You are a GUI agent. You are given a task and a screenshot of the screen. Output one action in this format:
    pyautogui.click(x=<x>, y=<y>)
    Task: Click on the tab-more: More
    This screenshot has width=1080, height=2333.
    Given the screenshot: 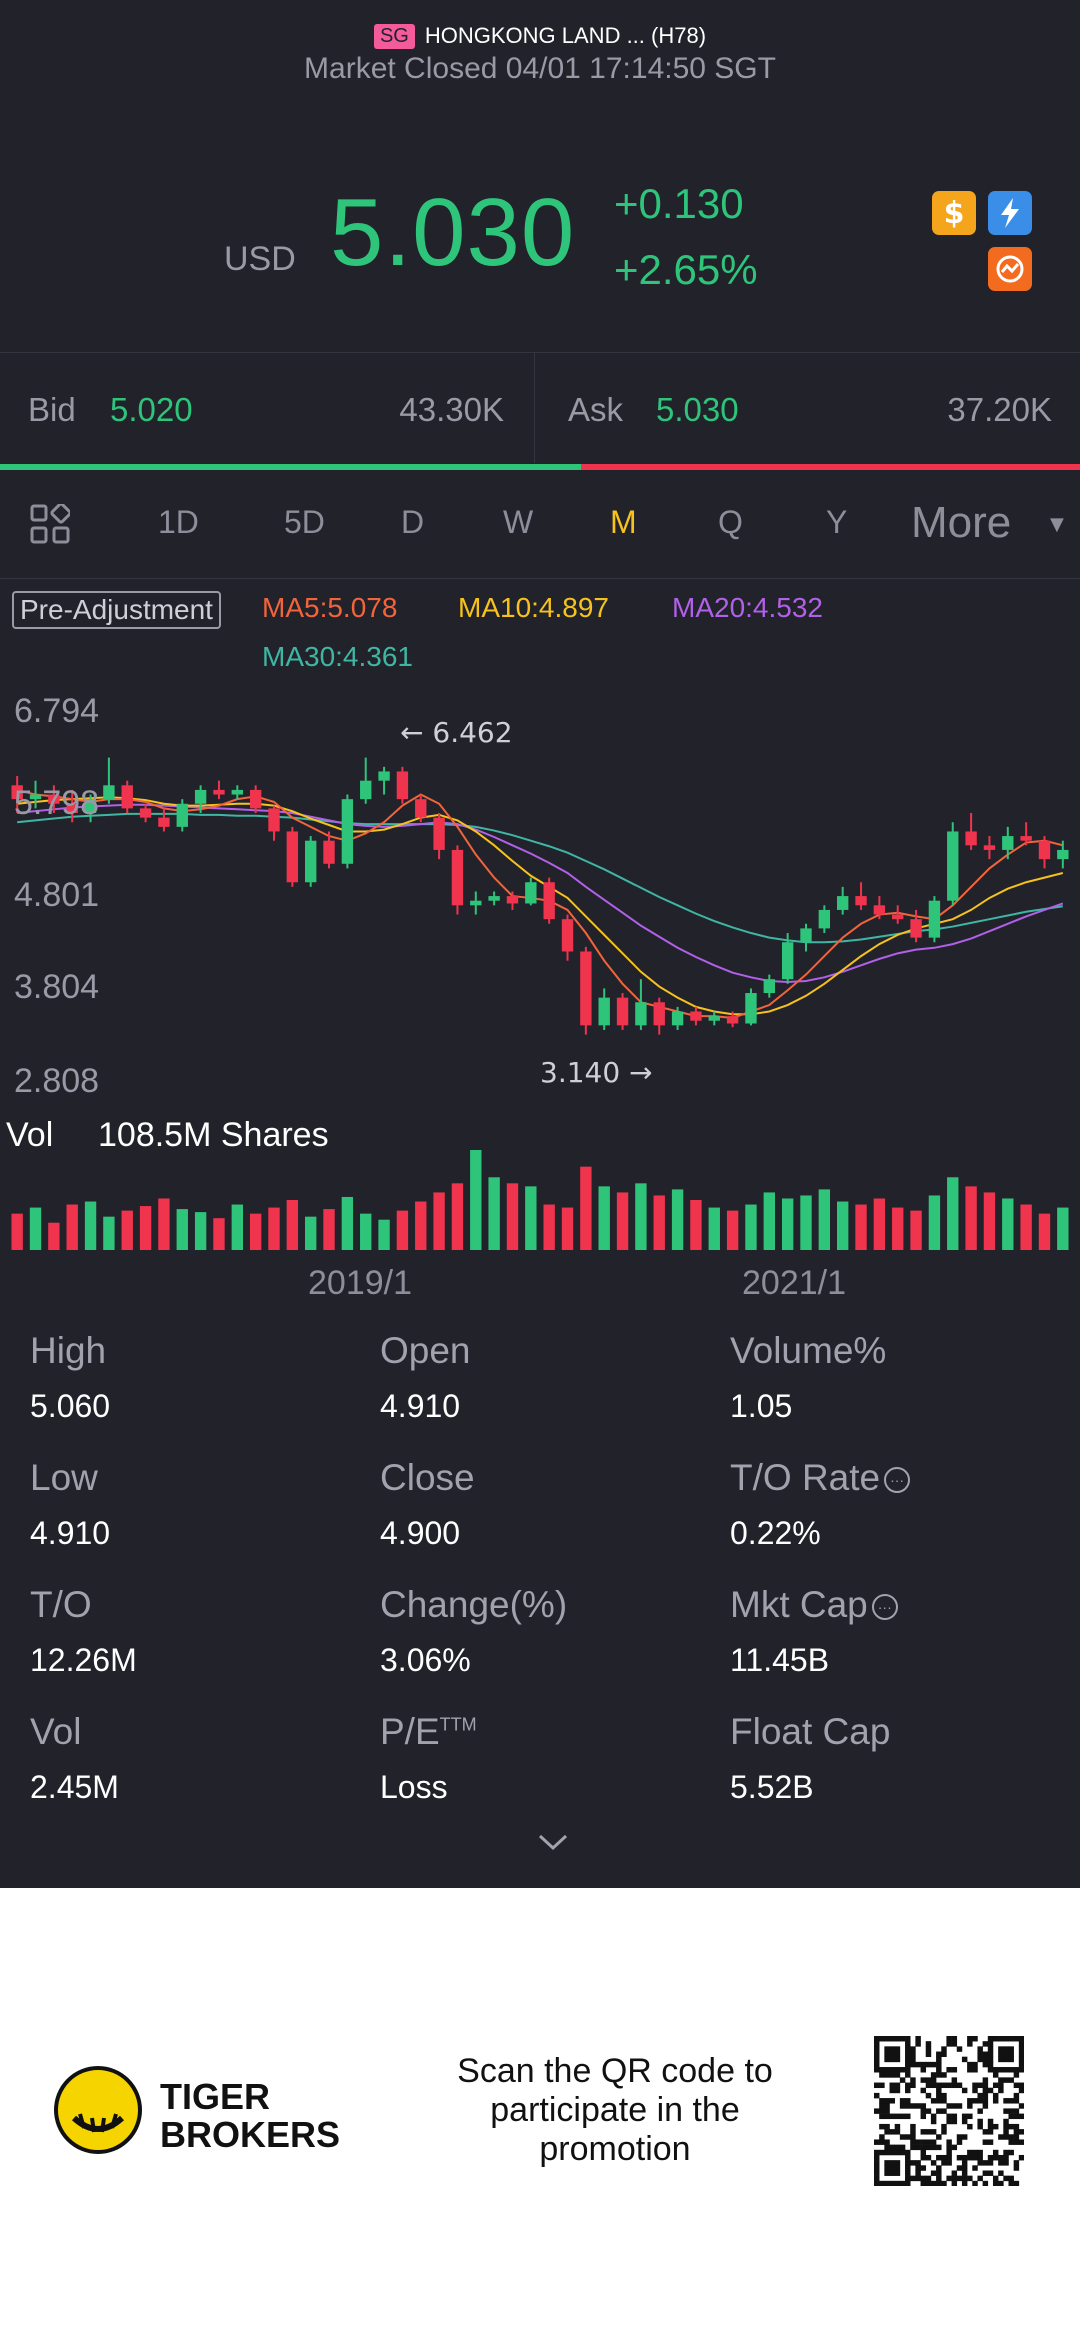 What is the action you would take?
    pyautogui.click(x=961, y=522)
    